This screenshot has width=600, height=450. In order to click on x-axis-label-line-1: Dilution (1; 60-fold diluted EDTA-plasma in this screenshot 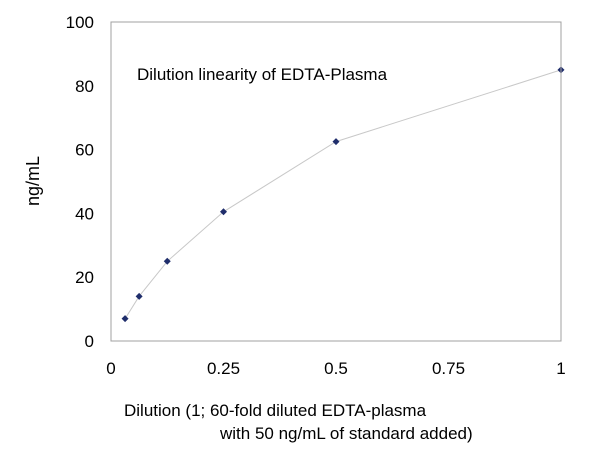, I will do `click(275, 410)`.